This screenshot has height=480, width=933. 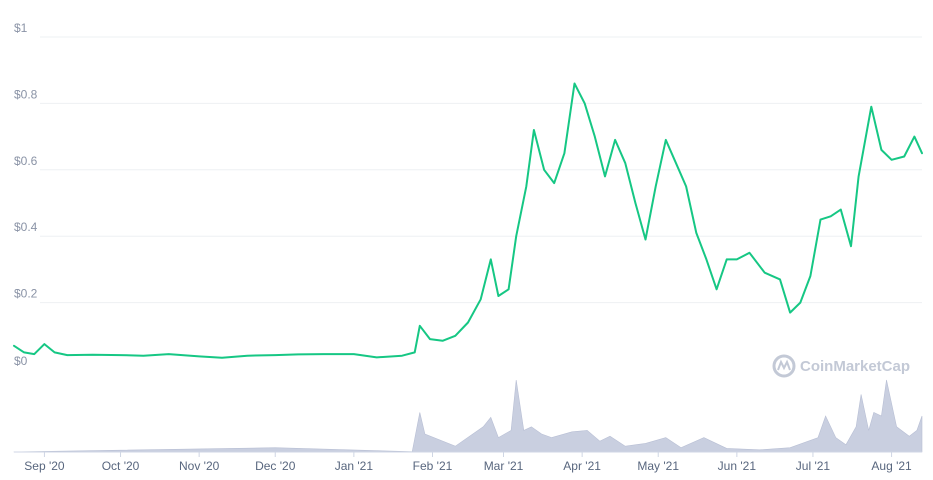 I want to click on y-tick-label: $0.2, so click(x=26, y=294).